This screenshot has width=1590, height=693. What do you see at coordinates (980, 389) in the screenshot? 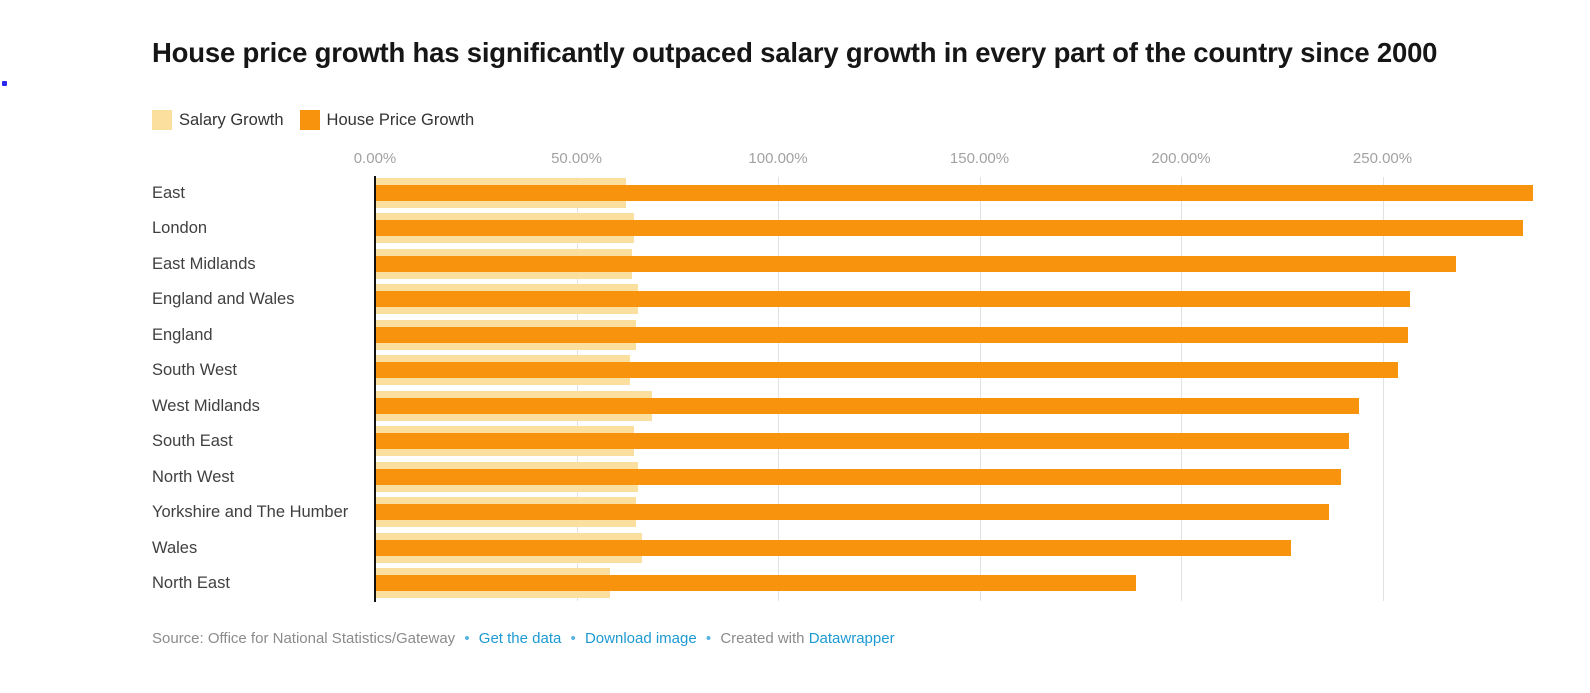
I see `gridline-150.00%` at bounding box center [980, 389].